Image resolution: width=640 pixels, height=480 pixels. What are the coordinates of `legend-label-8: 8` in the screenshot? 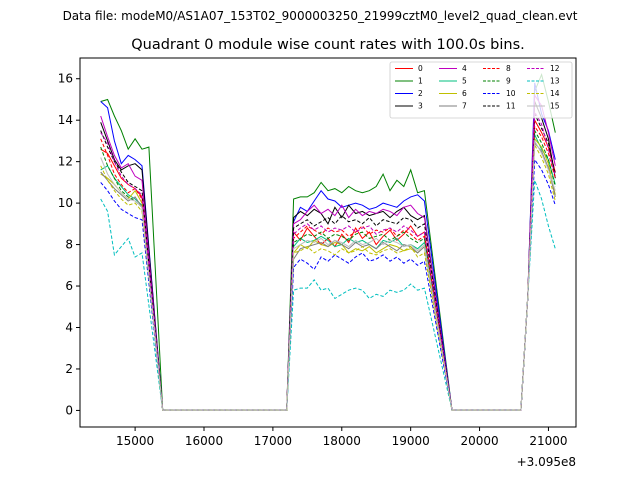 It's located at (508, 68).